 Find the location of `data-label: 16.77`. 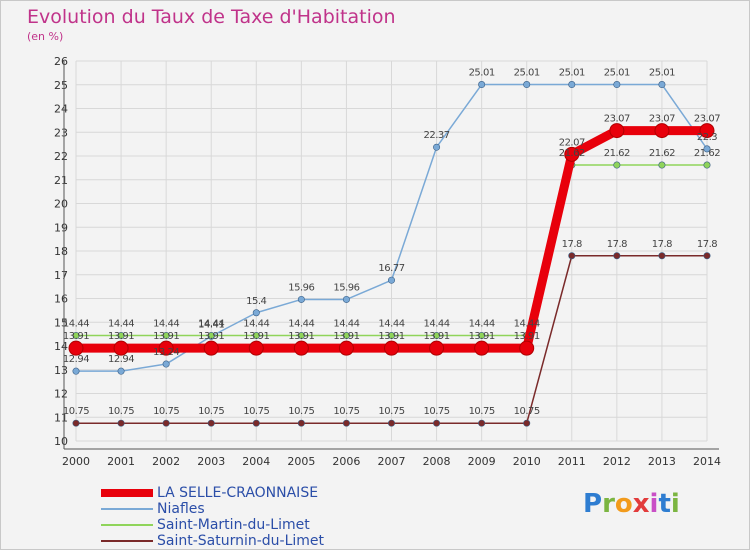

data-label: 16.77 is located at coordinates (391, 268).